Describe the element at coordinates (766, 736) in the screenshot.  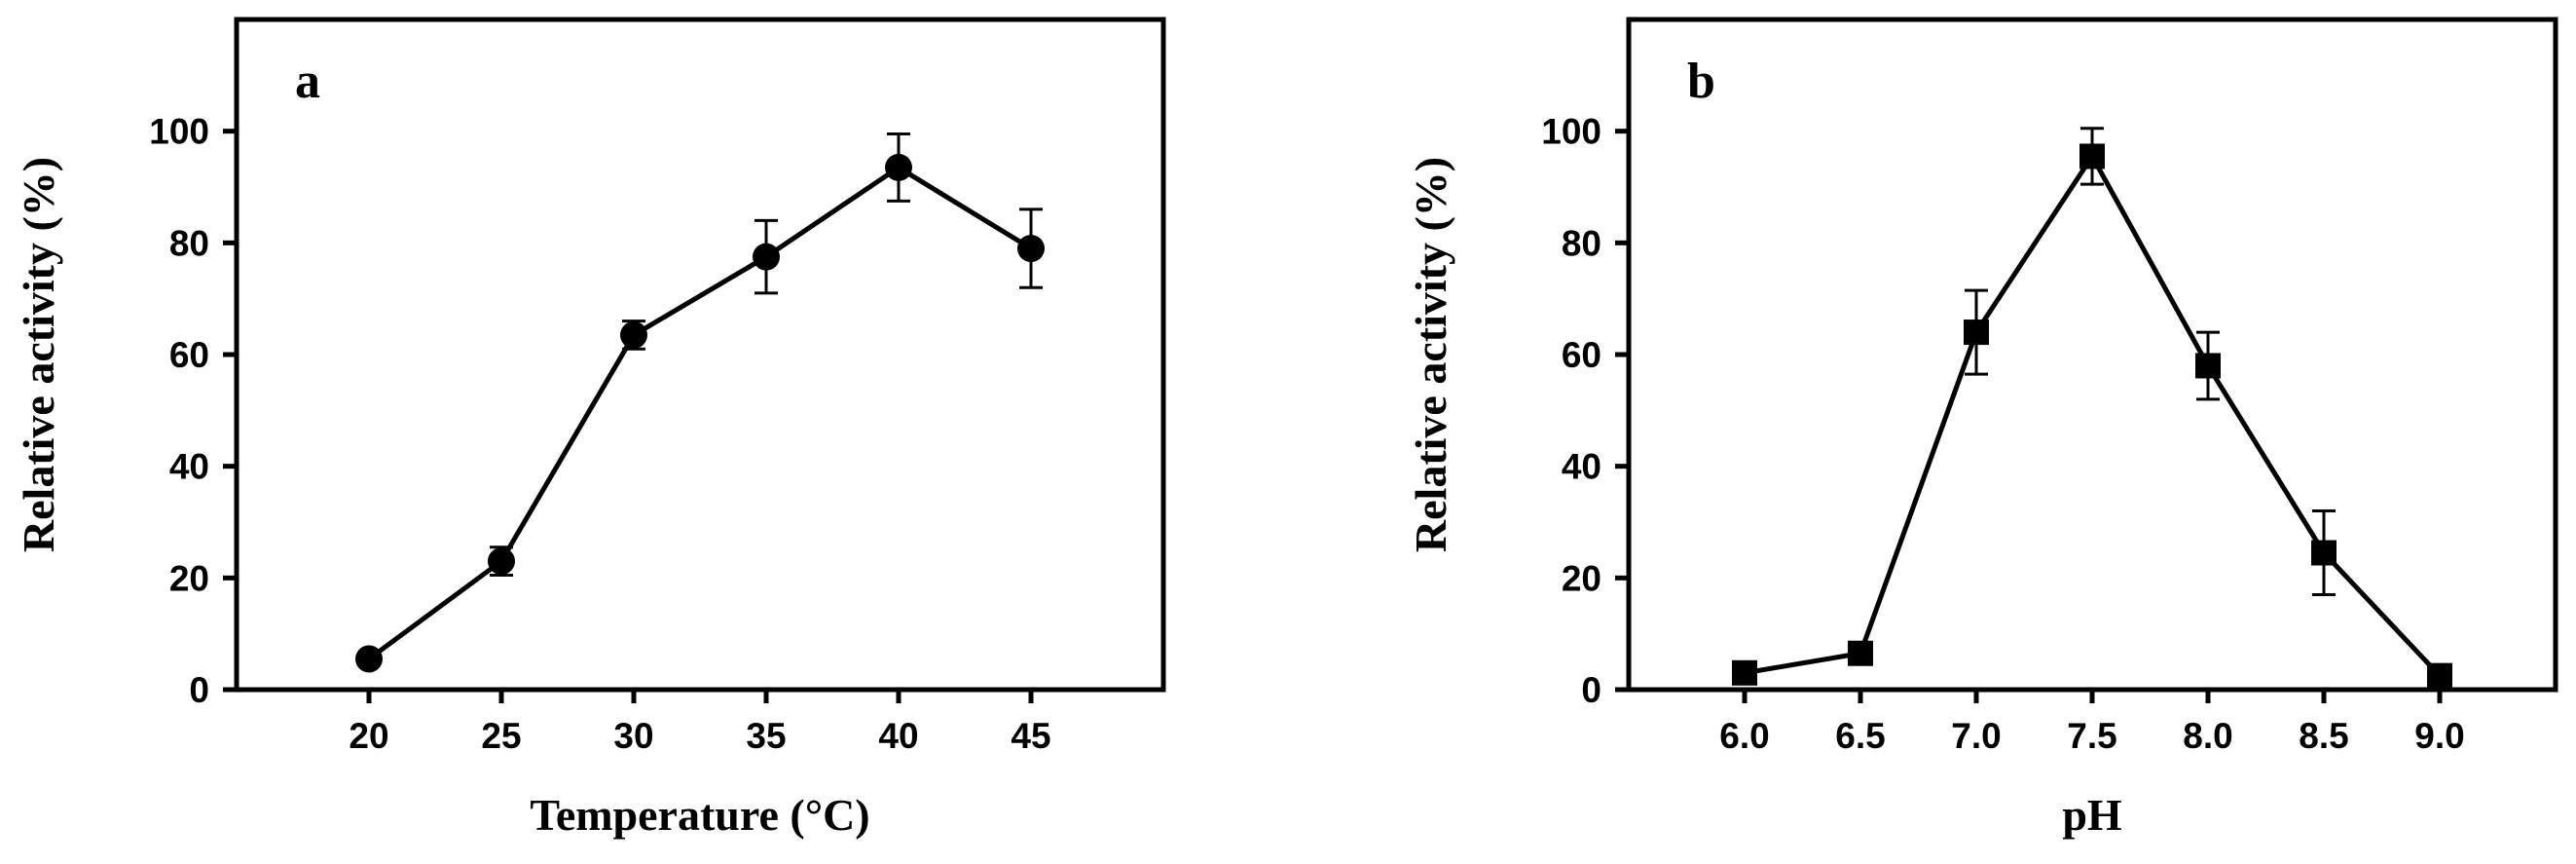
I see `x-tick-label: 35` at that location.